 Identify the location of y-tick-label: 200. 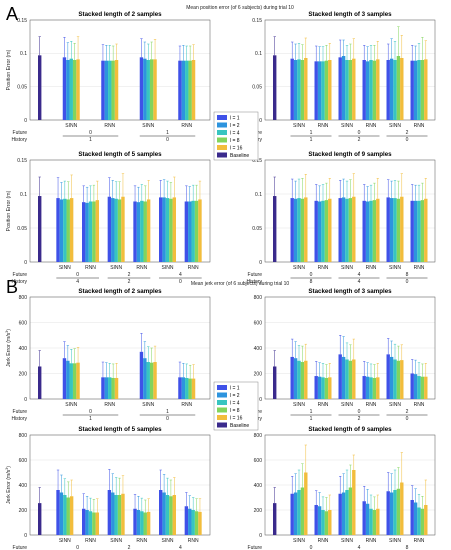
(258, 374).